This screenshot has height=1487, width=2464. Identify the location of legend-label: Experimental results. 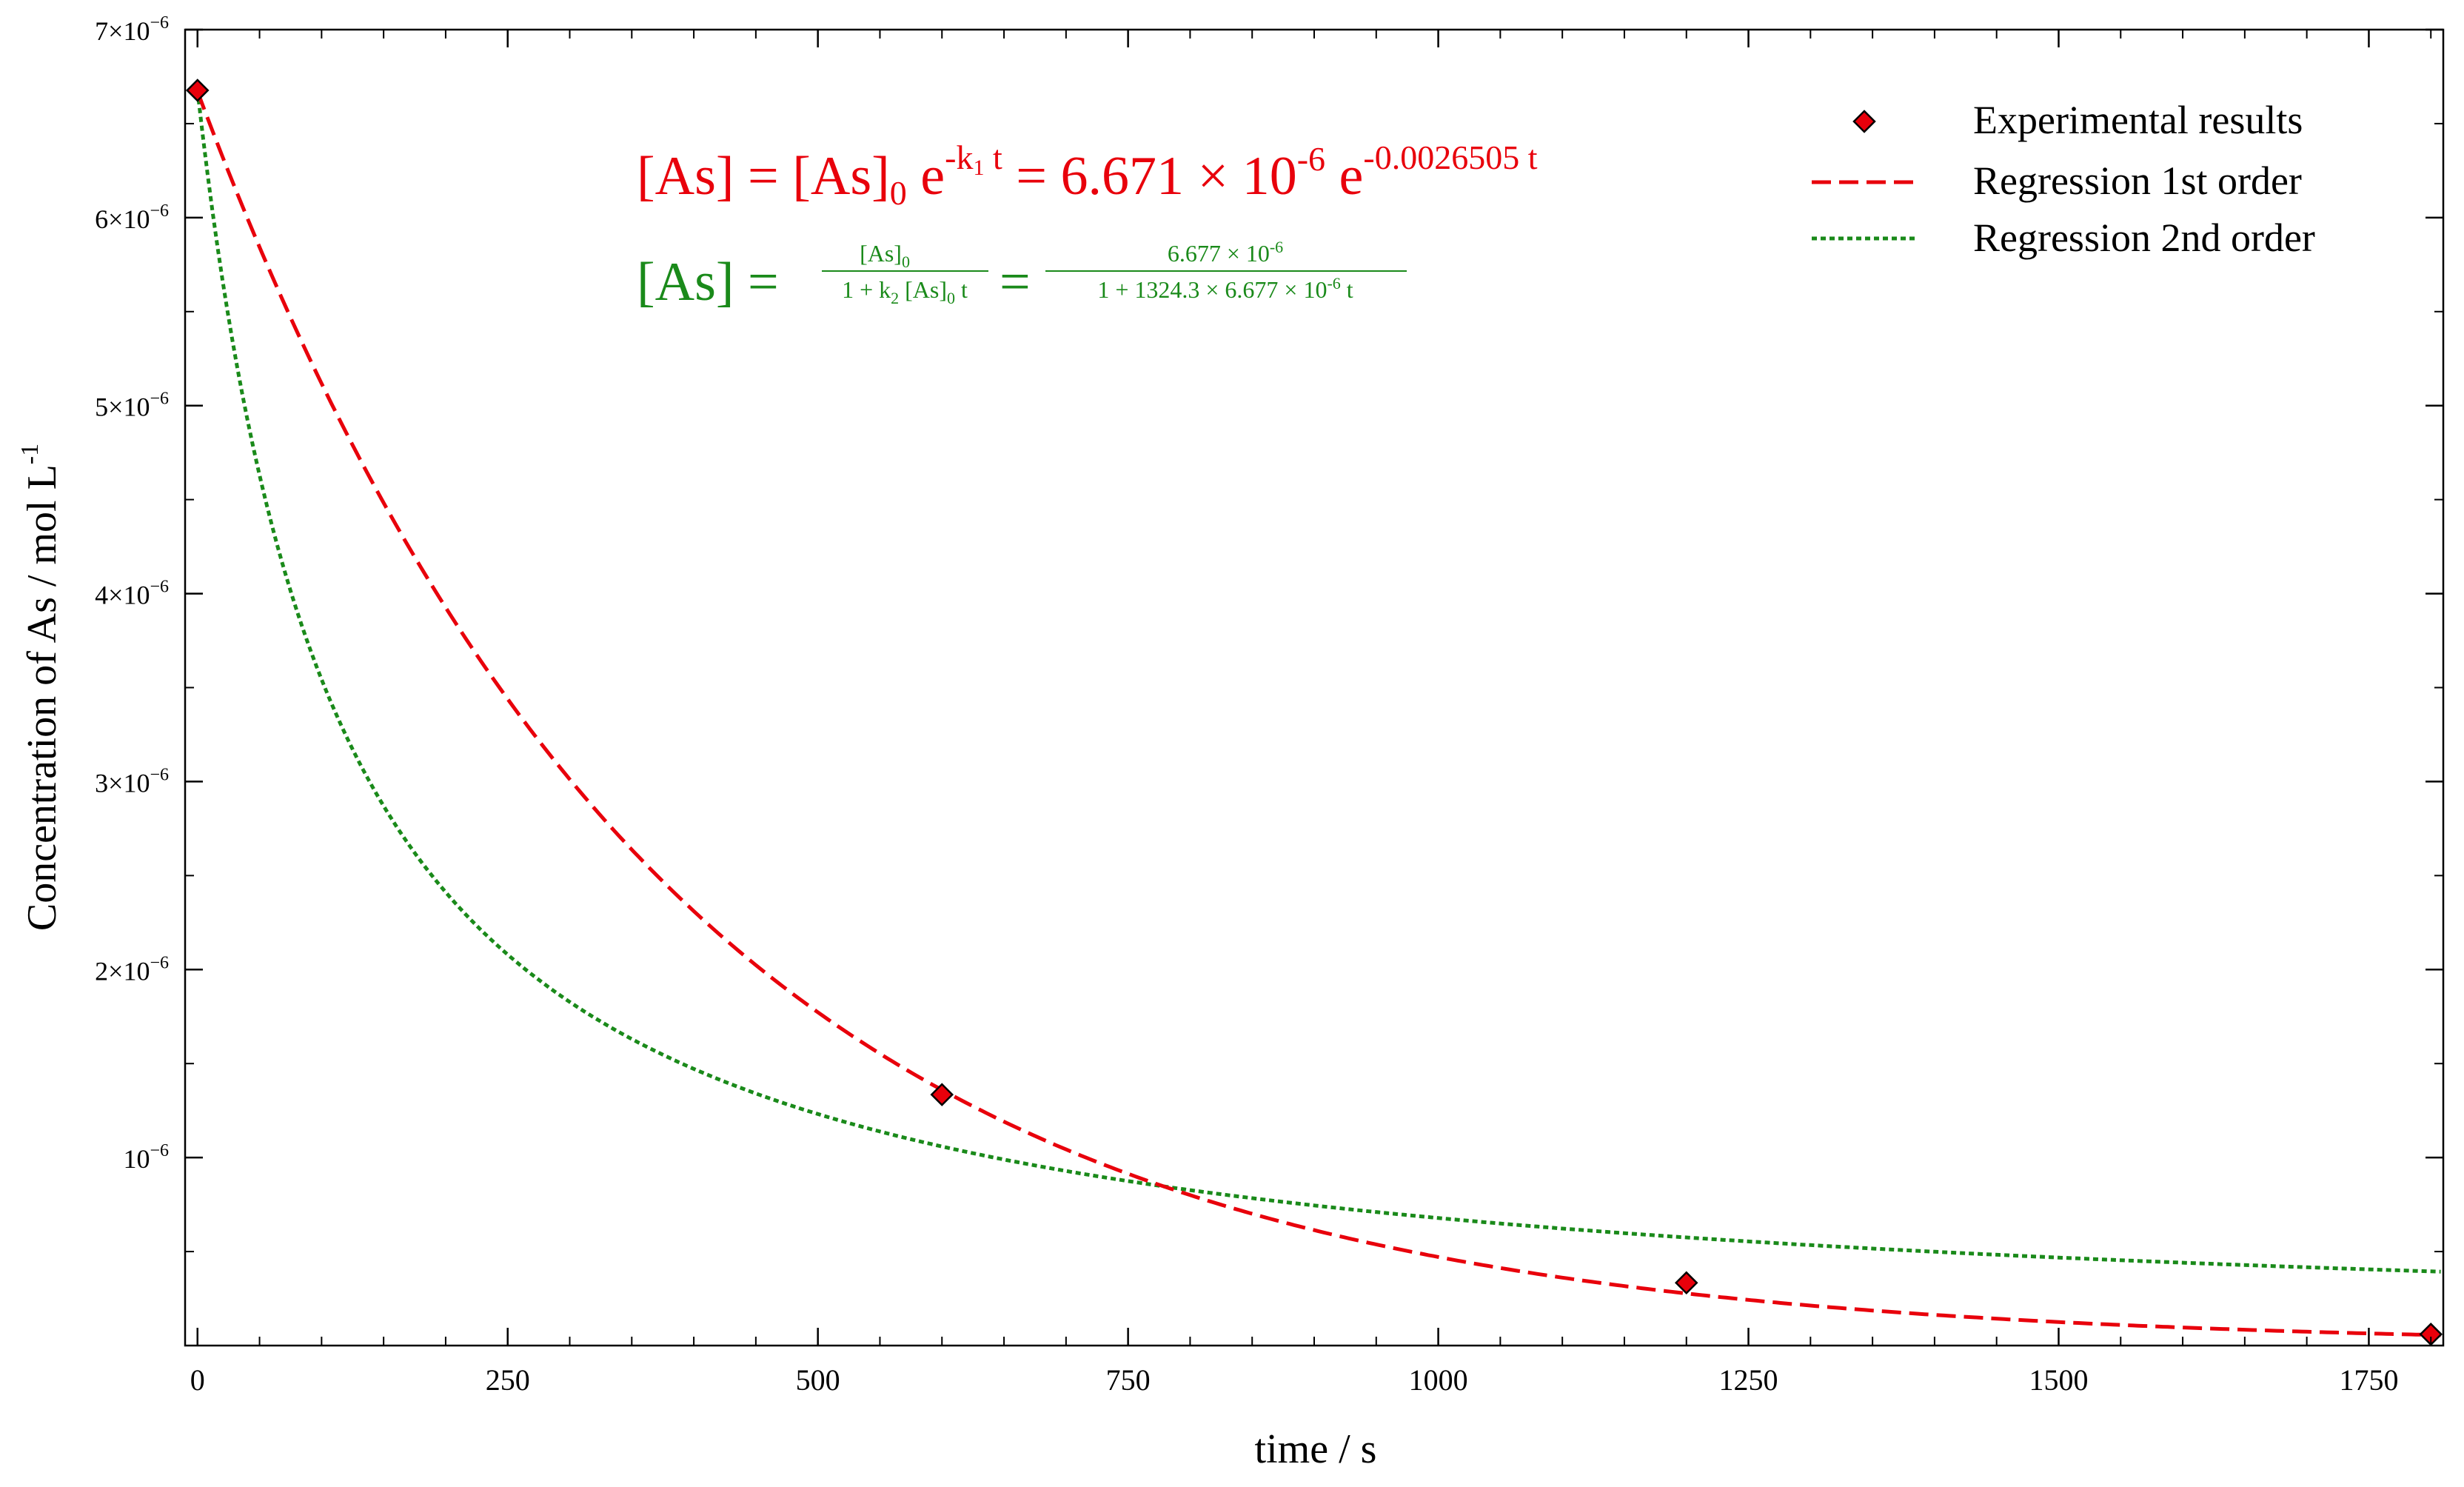
(2138, 120).